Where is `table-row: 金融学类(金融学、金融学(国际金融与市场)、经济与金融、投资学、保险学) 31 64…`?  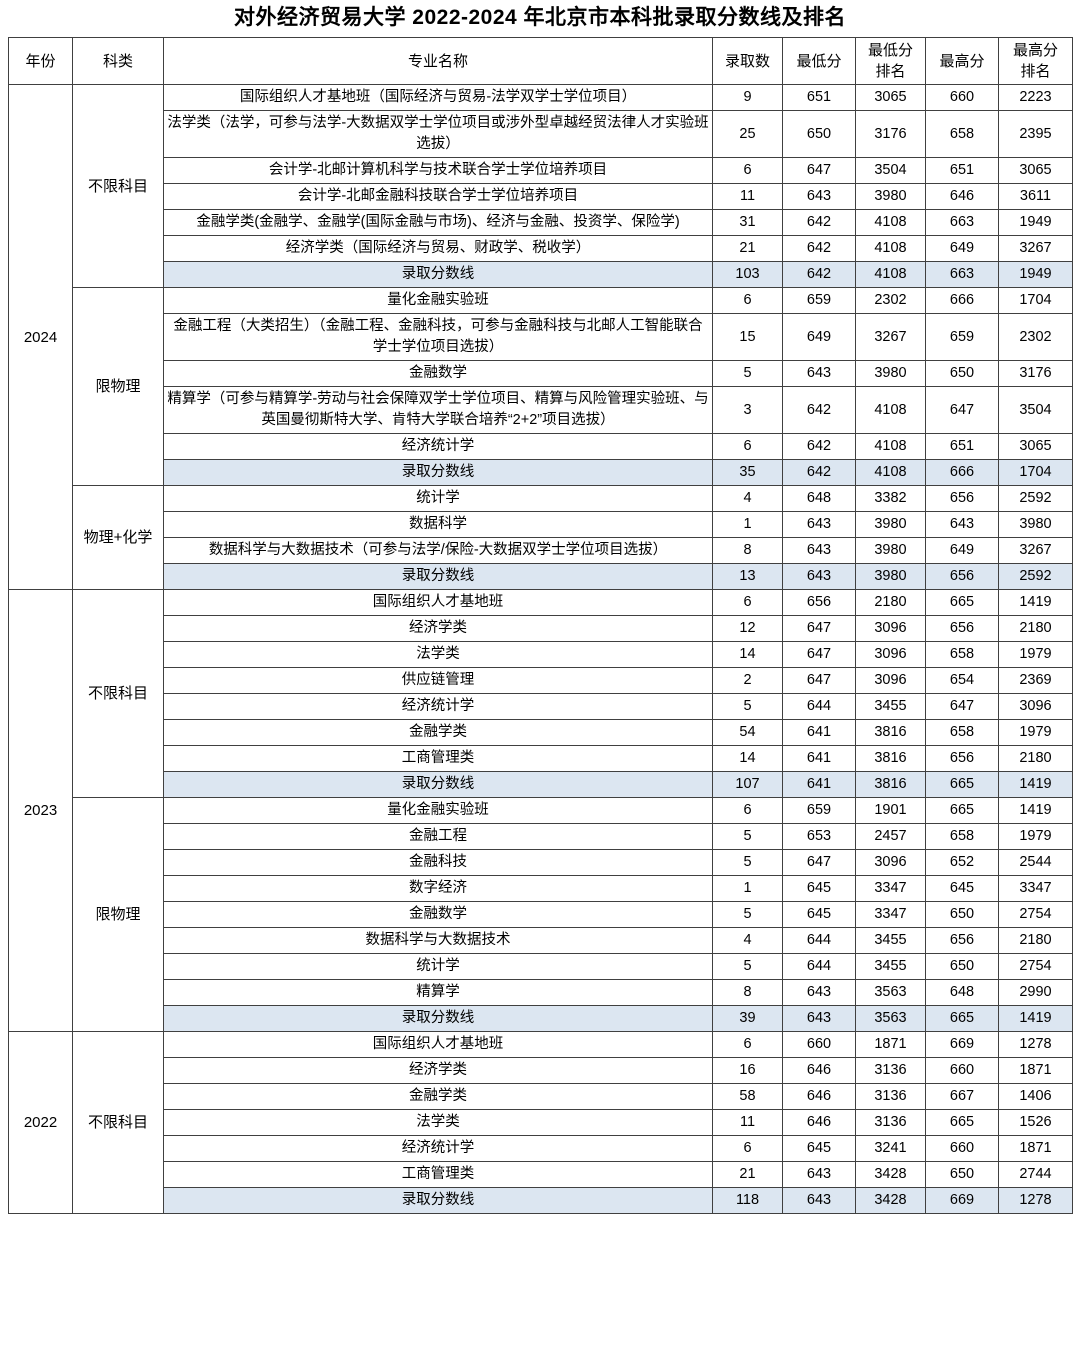 table-row: 金融学类(金融学、金融学(国际金融与市场)、经济与金融、投资学、保险学) 31 64… is located at coordinates (541, 222).